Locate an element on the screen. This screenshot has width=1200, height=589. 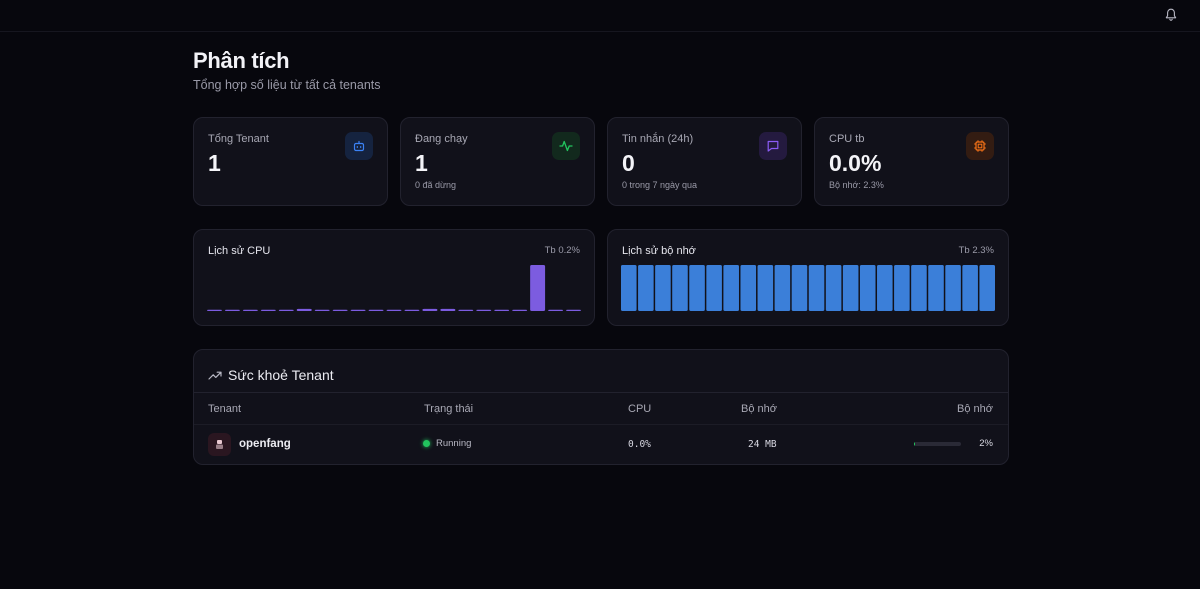
stat-value: 0 is located at coordinates (628, 163).